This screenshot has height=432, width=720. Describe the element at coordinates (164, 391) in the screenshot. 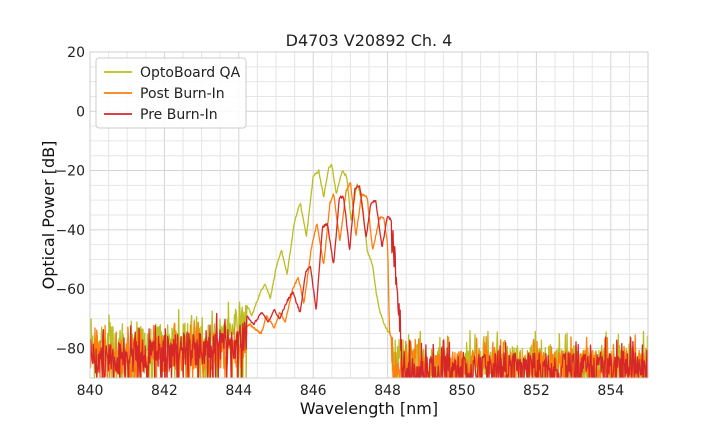

I see `x-tick-label: 842` at that location.